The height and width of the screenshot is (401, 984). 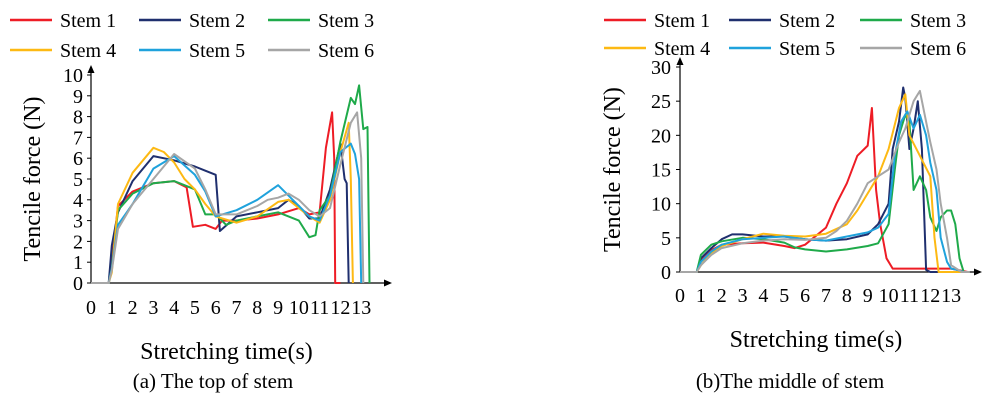 What do you see at coordinates (78, 97) in the screenshot?
I see `y-tick-label: 9` at bounding box center [78, 97].